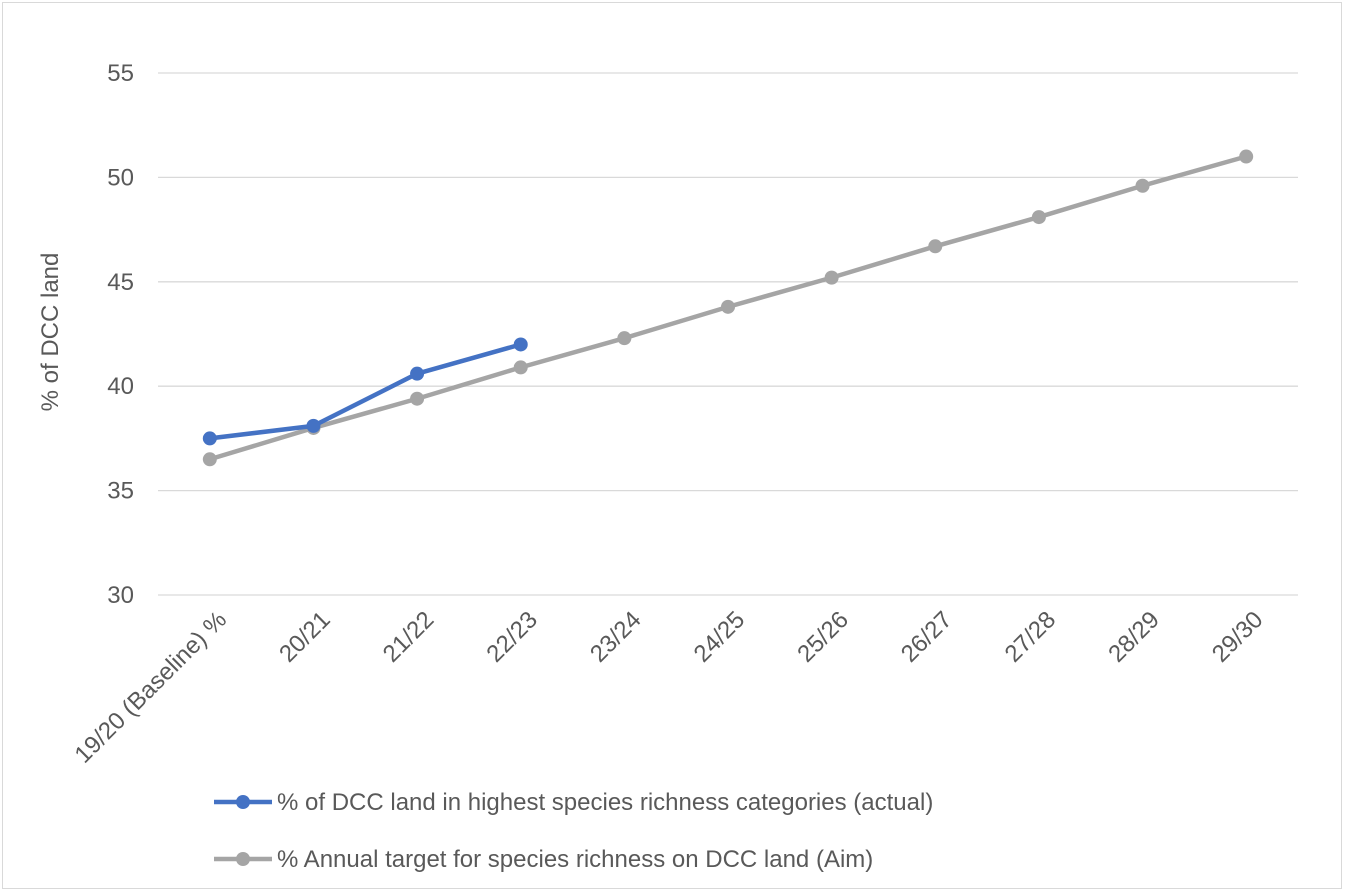 The width and height of the screenshot is (1348, 893). I want to click on y-tick-label: 45, so click(120, 282).